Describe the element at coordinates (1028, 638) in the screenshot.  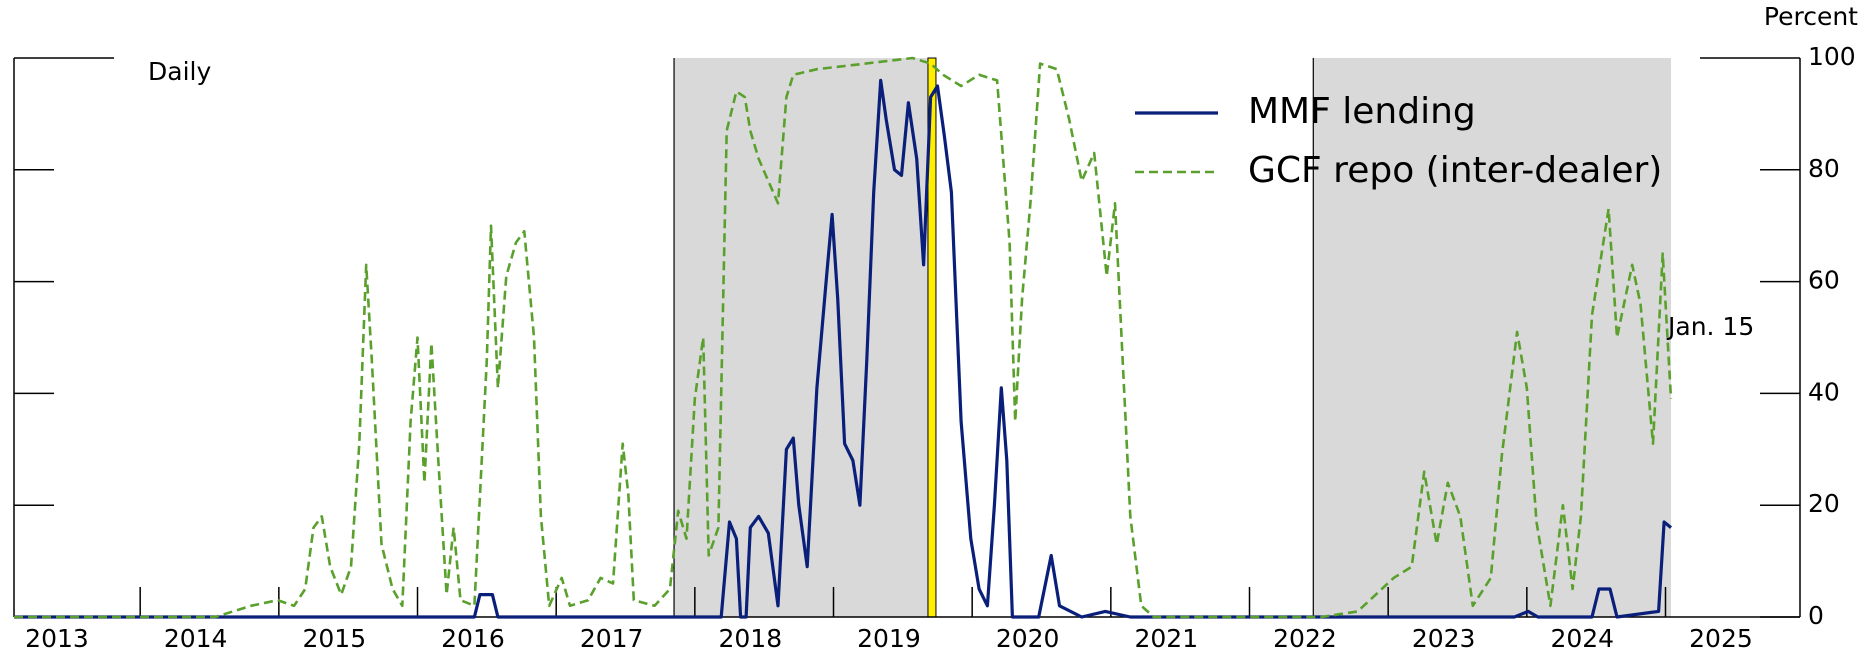
I see `x-tick-label: 2020` at that location.